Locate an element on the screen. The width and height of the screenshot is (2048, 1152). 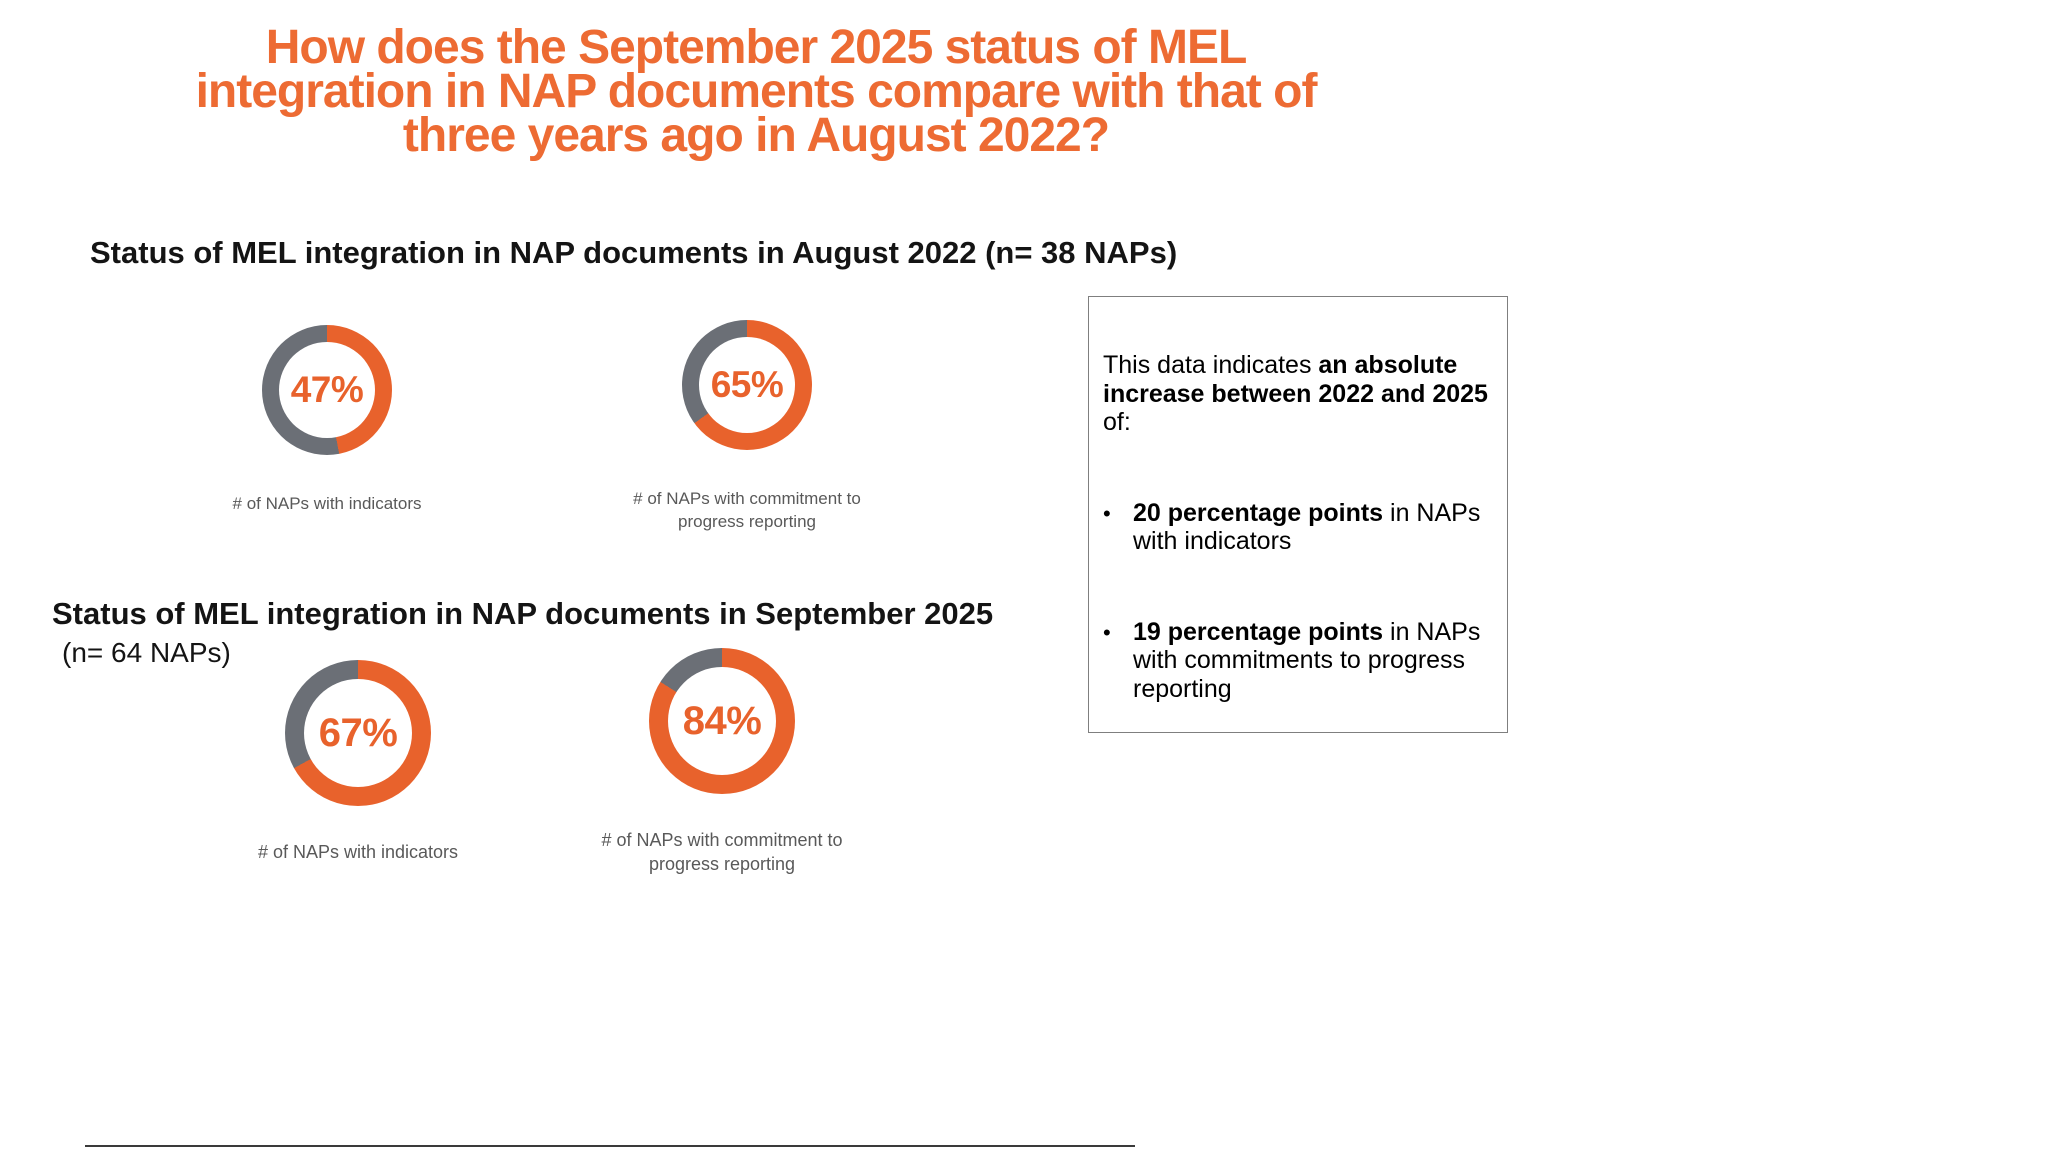
title-line-3: three years ago in August 2022? is located at coordinates (756, 136).